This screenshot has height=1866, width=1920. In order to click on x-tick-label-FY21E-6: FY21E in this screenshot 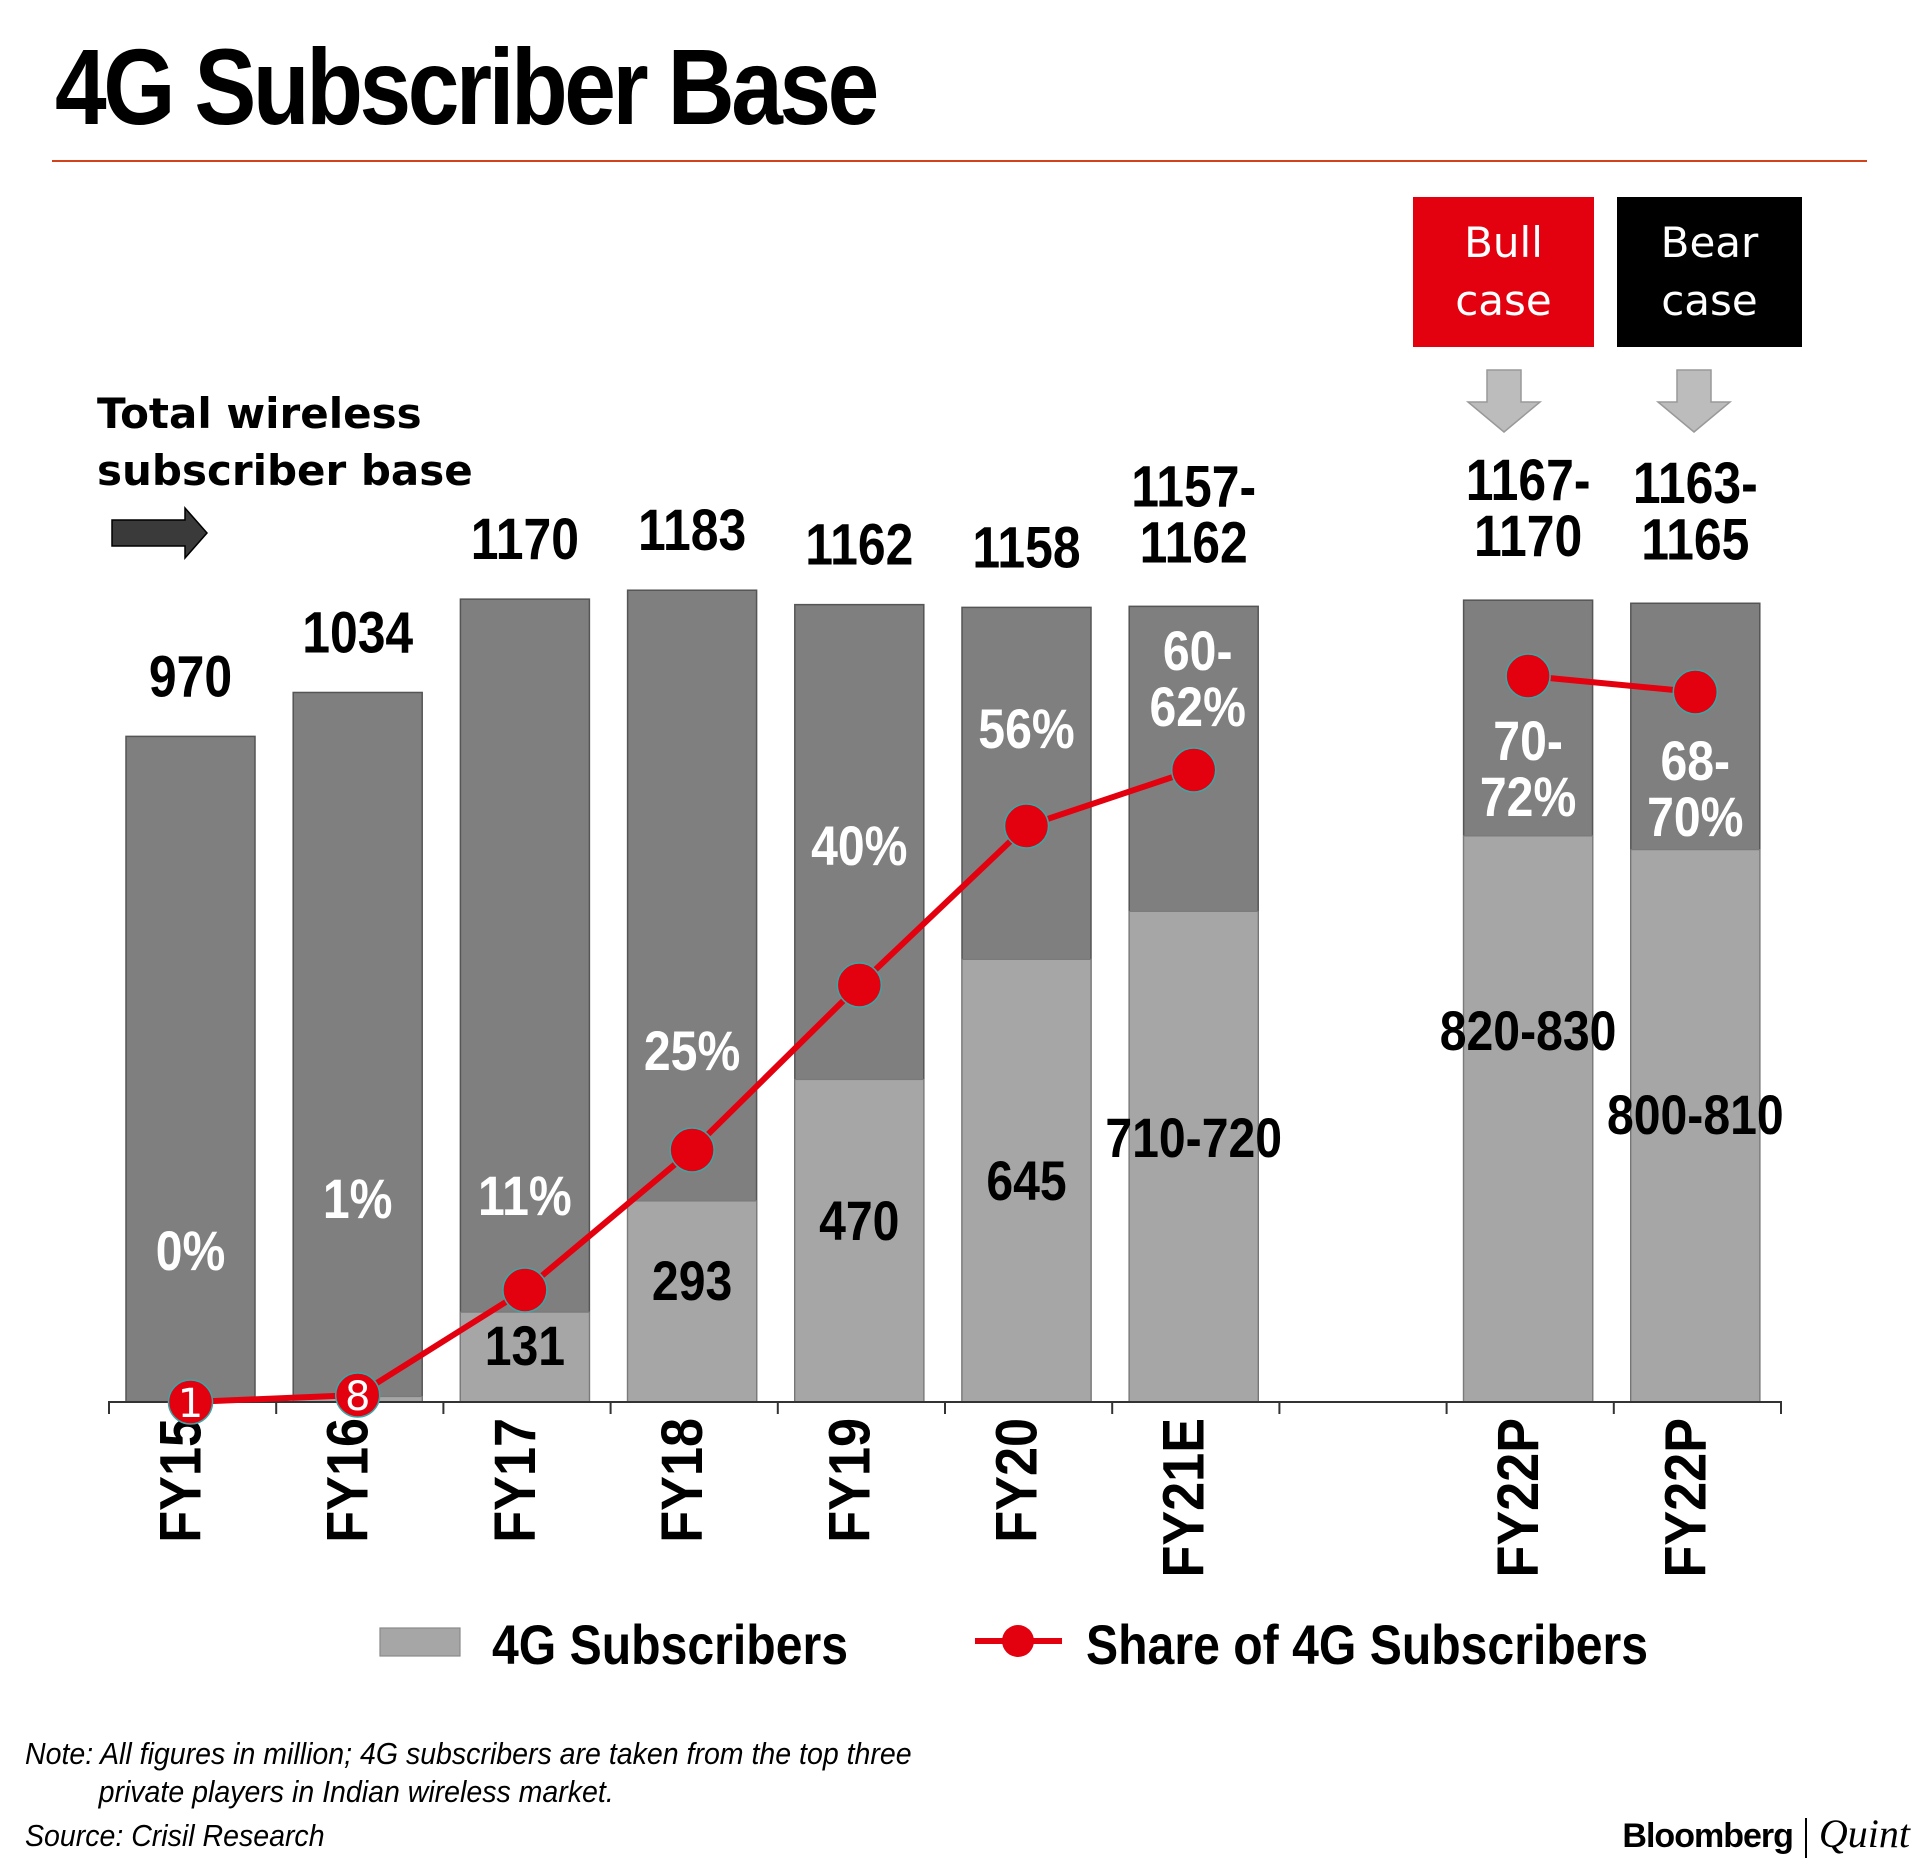, I will do `click(1183, 1498)`.